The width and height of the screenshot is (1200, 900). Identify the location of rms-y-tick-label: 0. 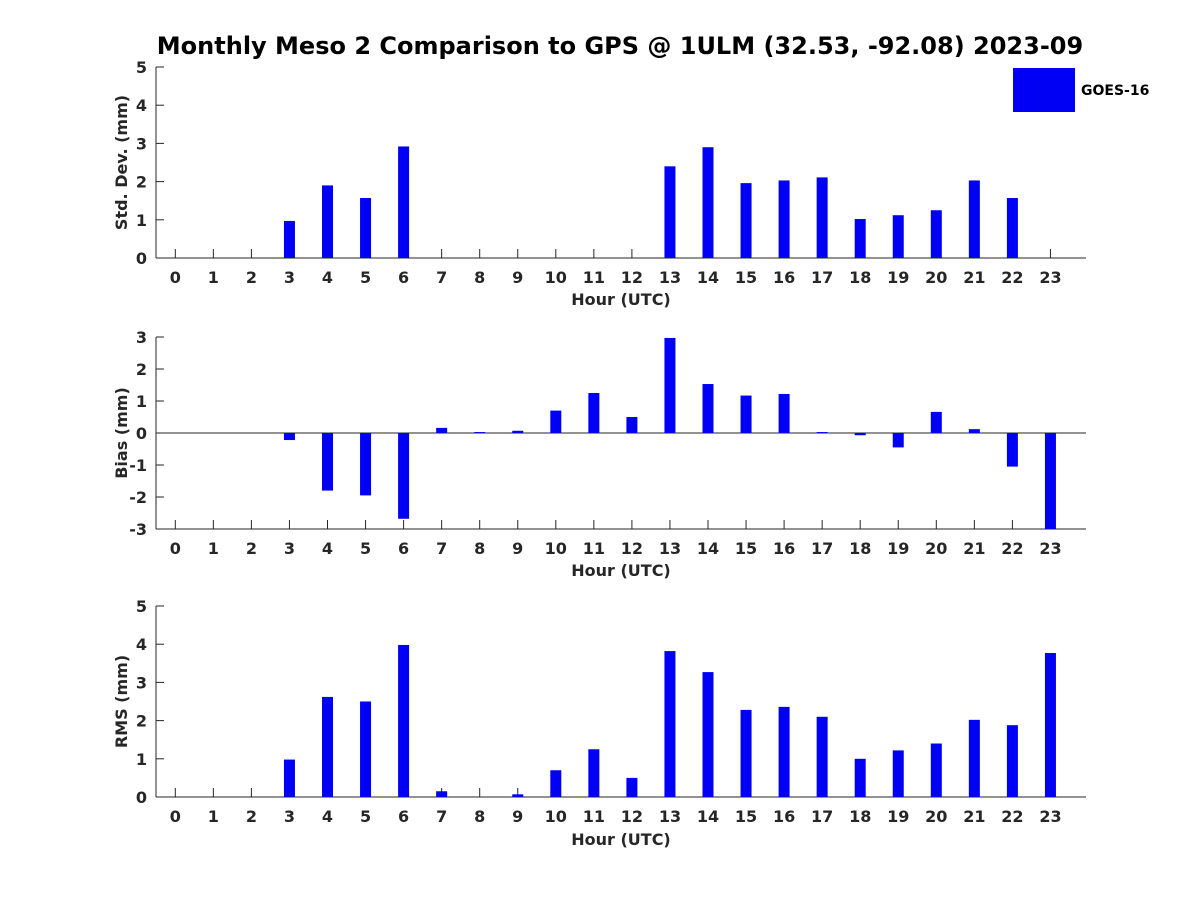
(141, 797).